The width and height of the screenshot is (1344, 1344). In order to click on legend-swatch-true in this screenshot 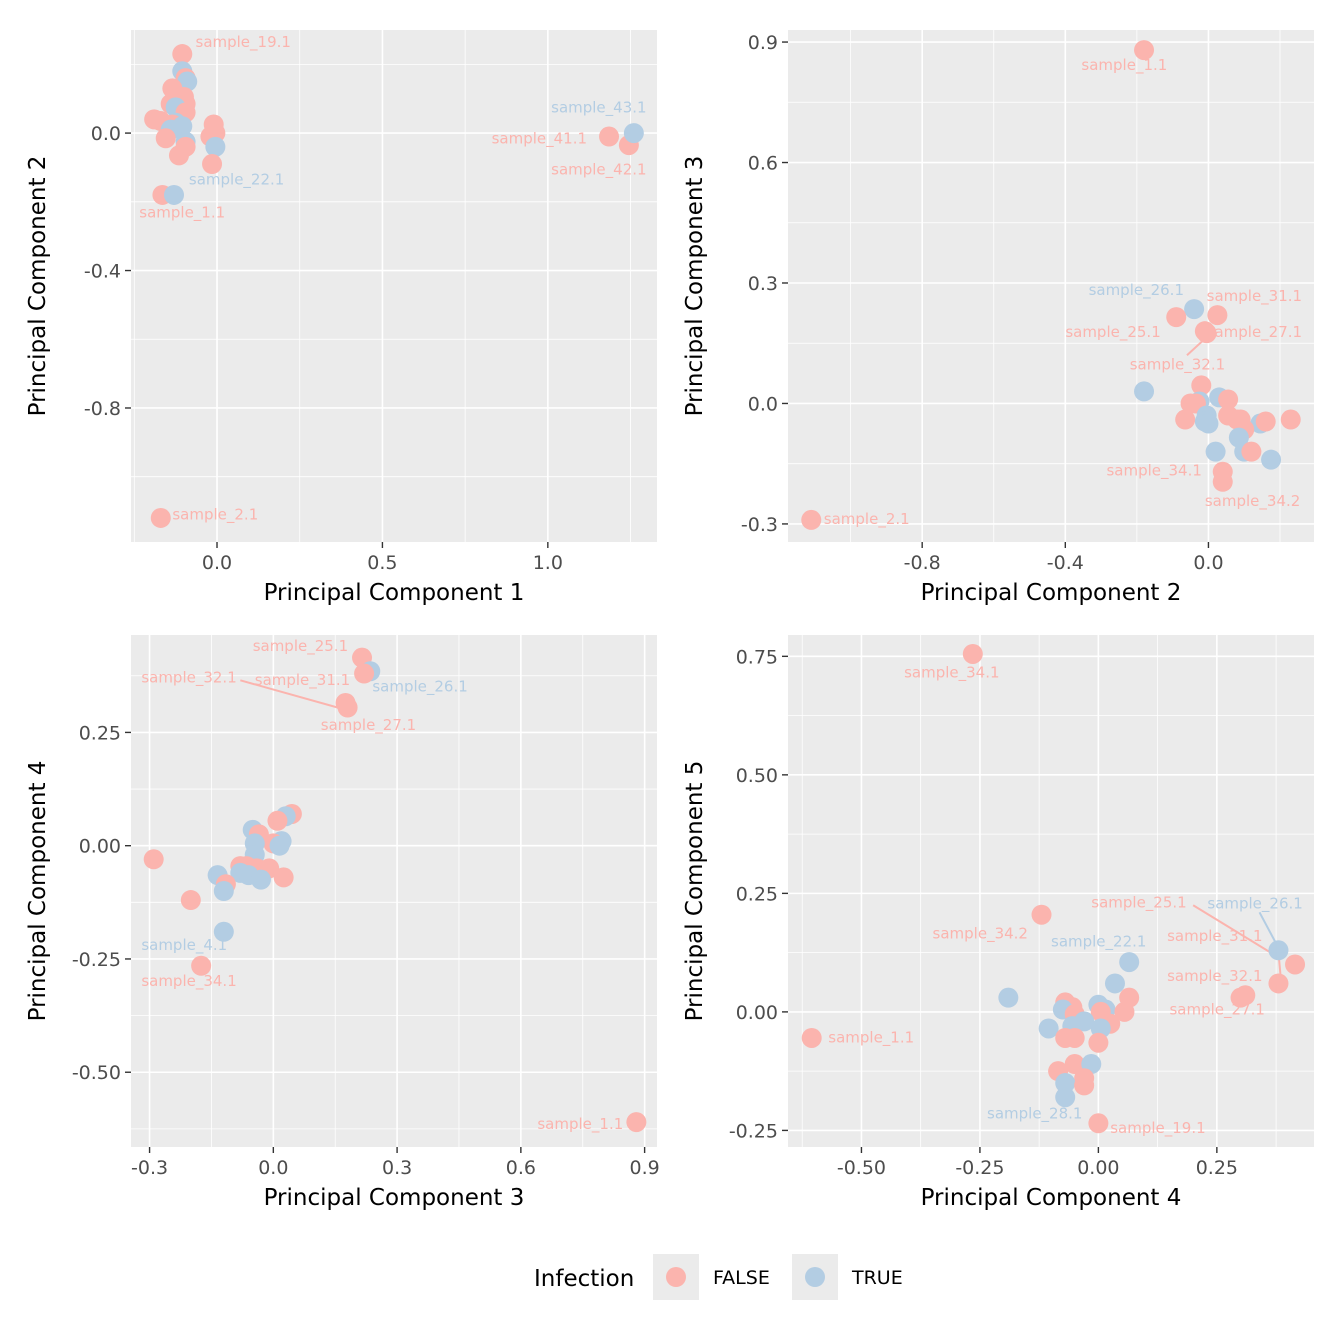, I will do `click(815, 1277)`.